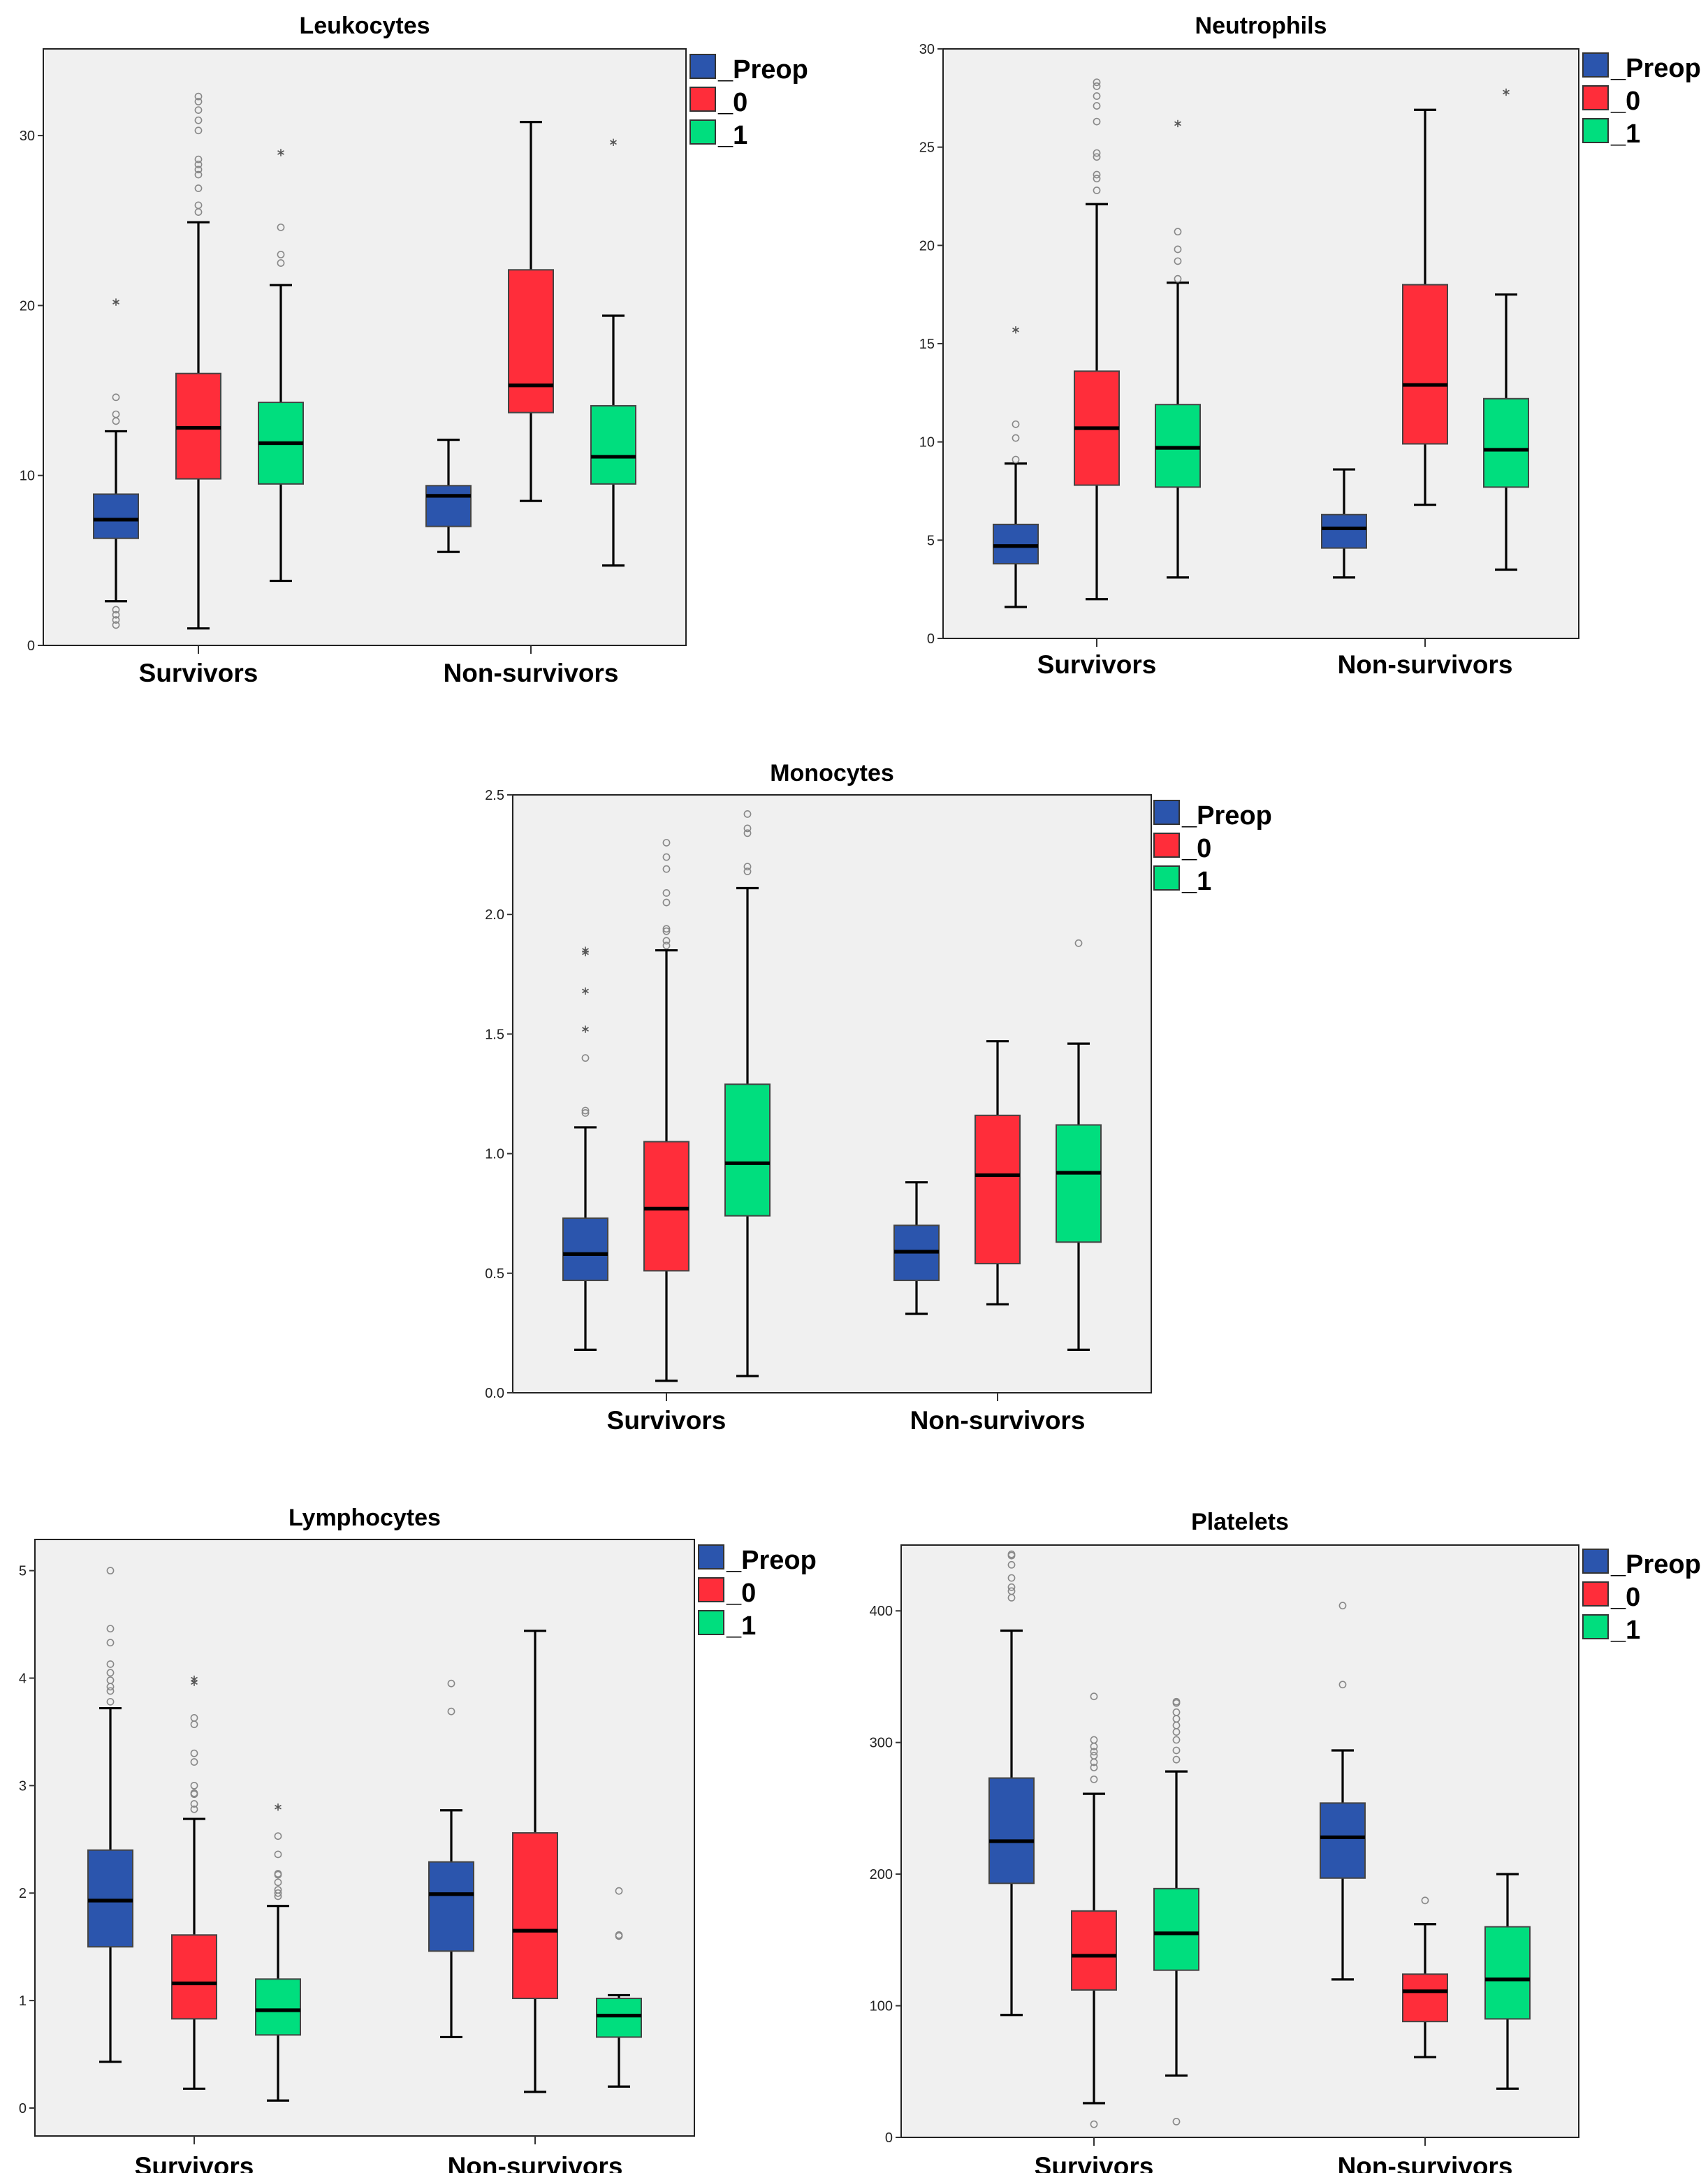 The width and height of the screenshot is (1708, 2173). Describe the element at coordinates (882, 1743) in the screenshot. I see `y-tick-label: 300` at that location.